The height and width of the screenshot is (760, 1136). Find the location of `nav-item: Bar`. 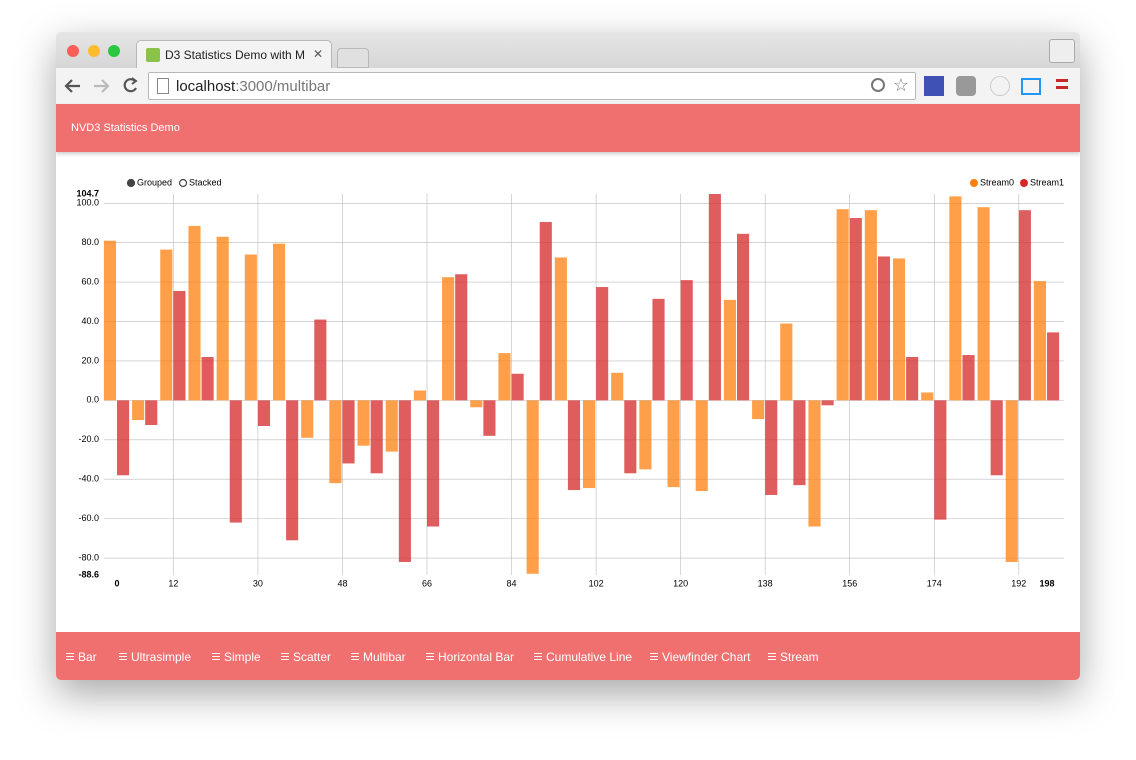

nav-item: Bar is located at coordinates (81, 657).